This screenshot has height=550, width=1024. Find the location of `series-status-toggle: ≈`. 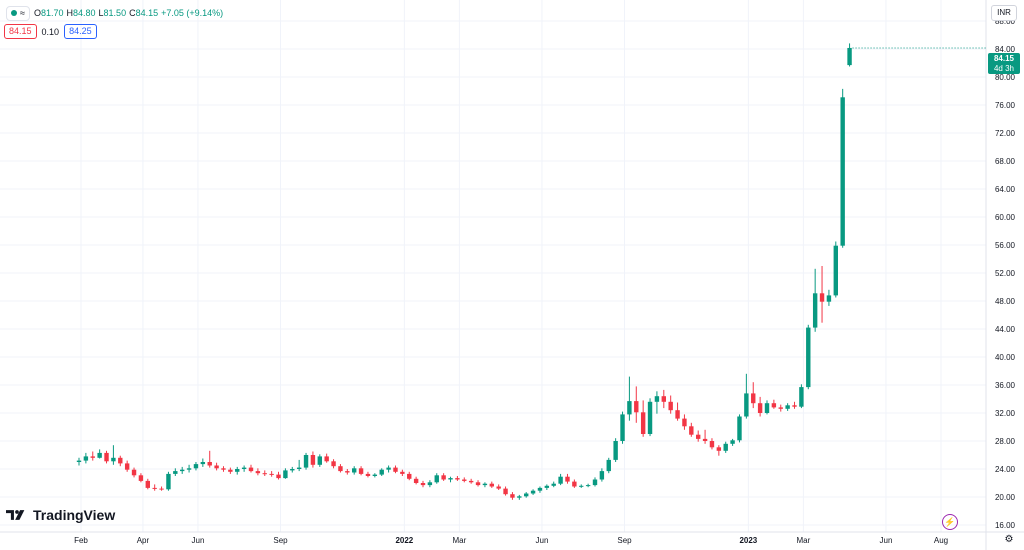

series-status-toggle: ≈ is located at coordinates (18, 13).